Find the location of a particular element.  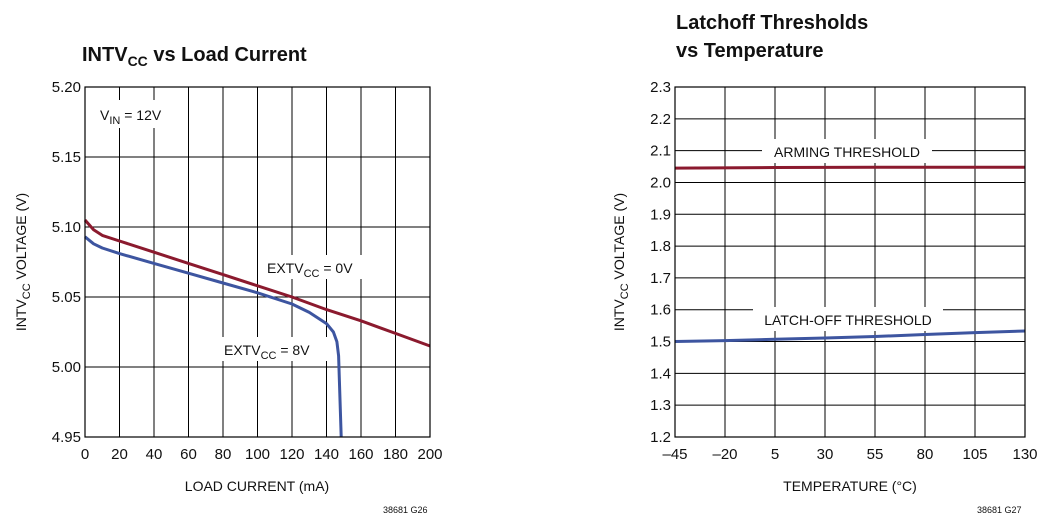

y-tick-label: 2.0 is located at coordinates (660, 182).